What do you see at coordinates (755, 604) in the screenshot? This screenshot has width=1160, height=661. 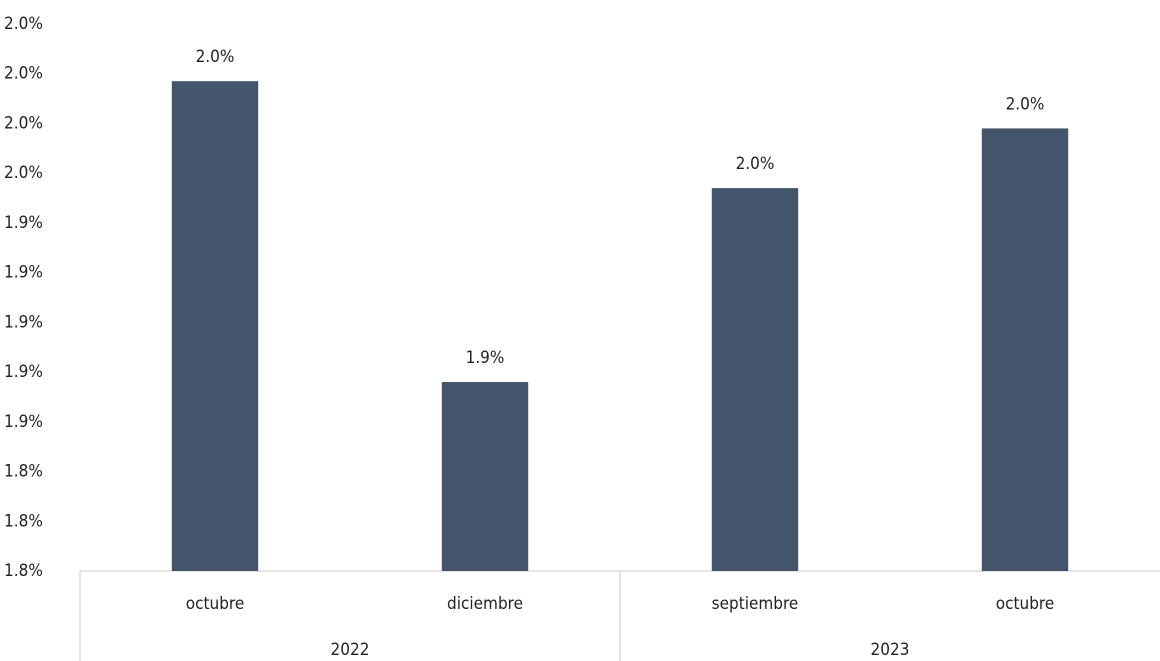 I see `x-tick-label: septiembre` at bounding box center [755, 604].